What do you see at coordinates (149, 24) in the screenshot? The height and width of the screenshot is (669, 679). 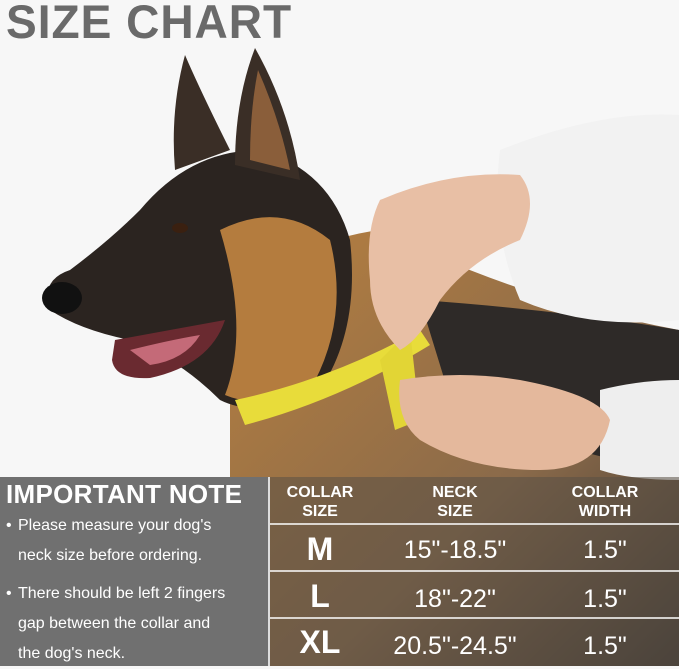 I see `page-title: SIZE CHART` at bounding box center [149, 24].